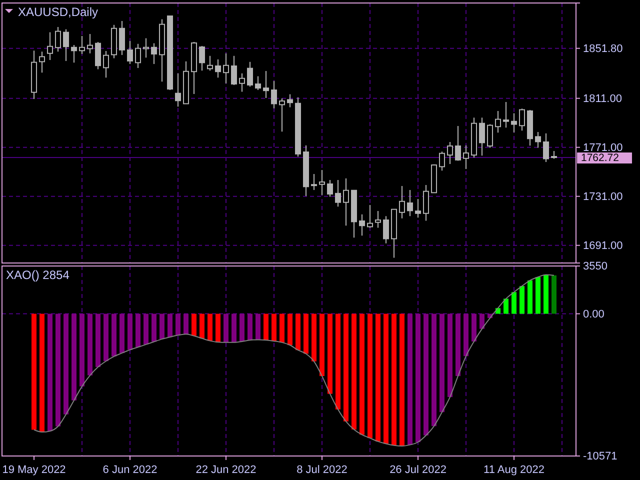 This screenshot has width=640, height=480. Describe the element at coordinates (34, 470) in the screenshot. I see `x-tick-label: 19 May 2022` at that location.